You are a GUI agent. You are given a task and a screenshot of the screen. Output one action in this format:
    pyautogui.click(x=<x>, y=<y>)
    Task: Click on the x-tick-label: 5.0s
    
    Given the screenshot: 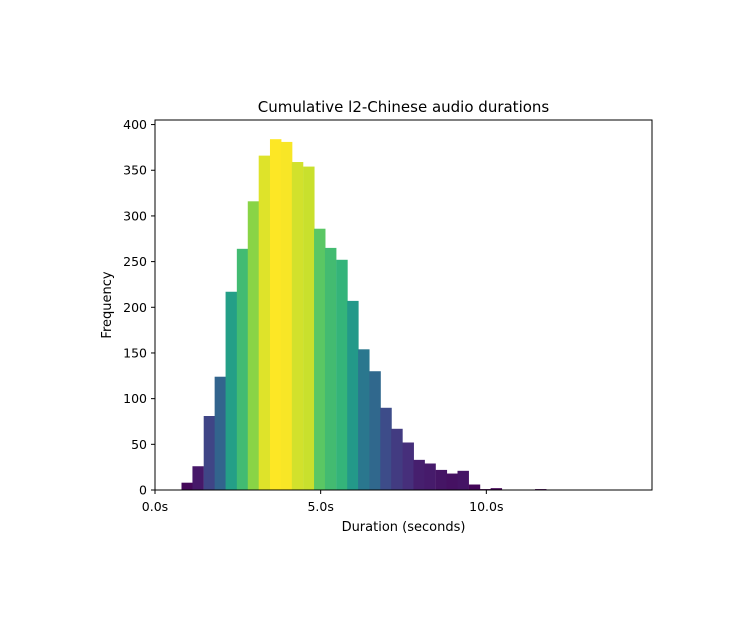 What is the action you would take?
    pyautogui.click(x=320, y=506)
    